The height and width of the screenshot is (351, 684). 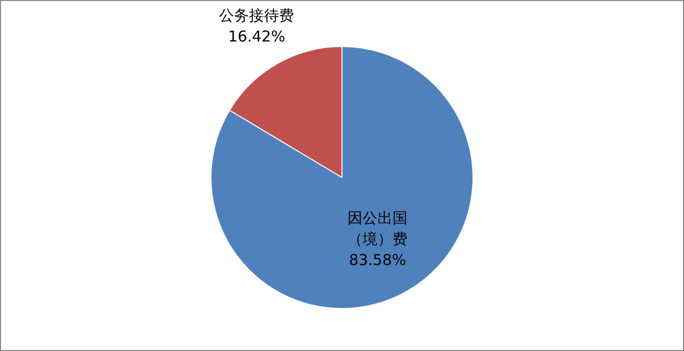 I want to click on slice-label: 因公出国（境）费, so click(x=378, y=228).